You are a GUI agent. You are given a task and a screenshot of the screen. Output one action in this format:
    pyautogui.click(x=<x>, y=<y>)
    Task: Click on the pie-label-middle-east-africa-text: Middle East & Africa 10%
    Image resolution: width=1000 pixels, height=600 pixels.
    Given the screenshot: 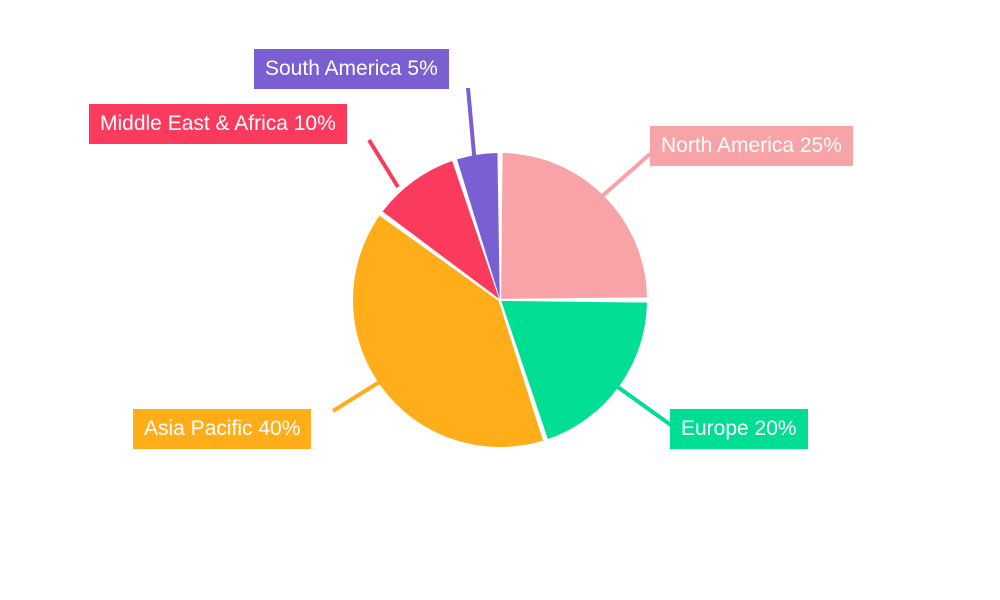 What is the action you would take?
    pyautogui.click(x=218, y=123)
    